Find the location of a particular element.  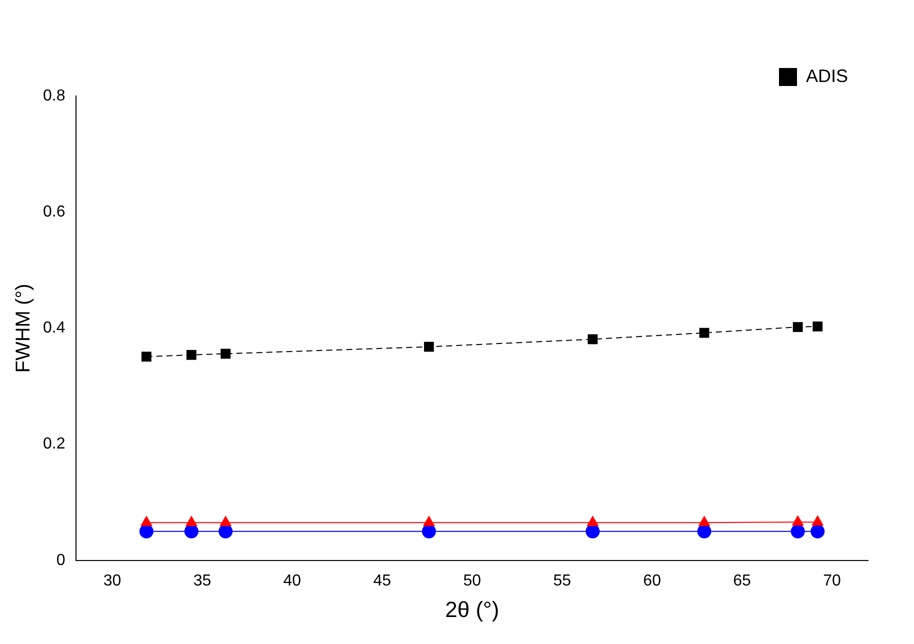

x-tick-label: 55 is located at coordinates (562, 581).